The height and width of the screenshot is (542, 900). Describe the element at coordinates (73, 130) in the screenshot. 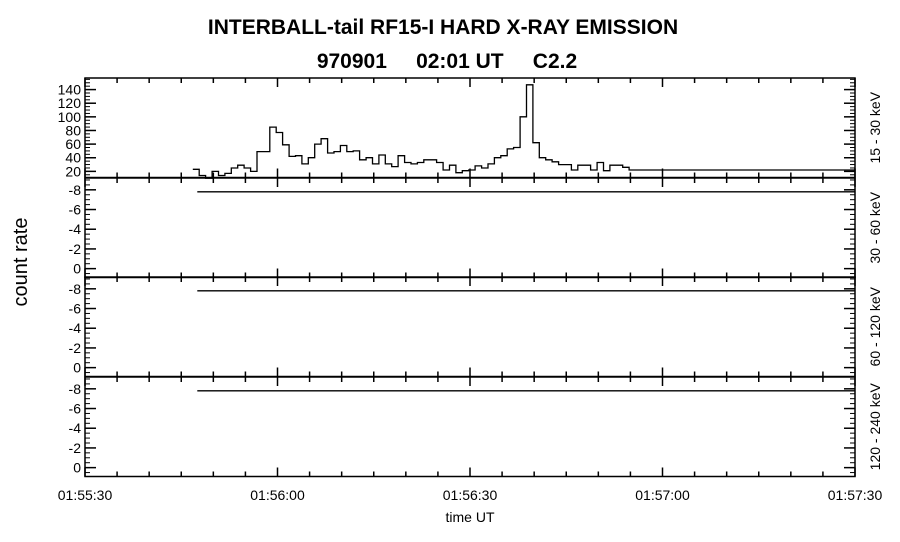

I see `y-tick-label: 80` at that location.